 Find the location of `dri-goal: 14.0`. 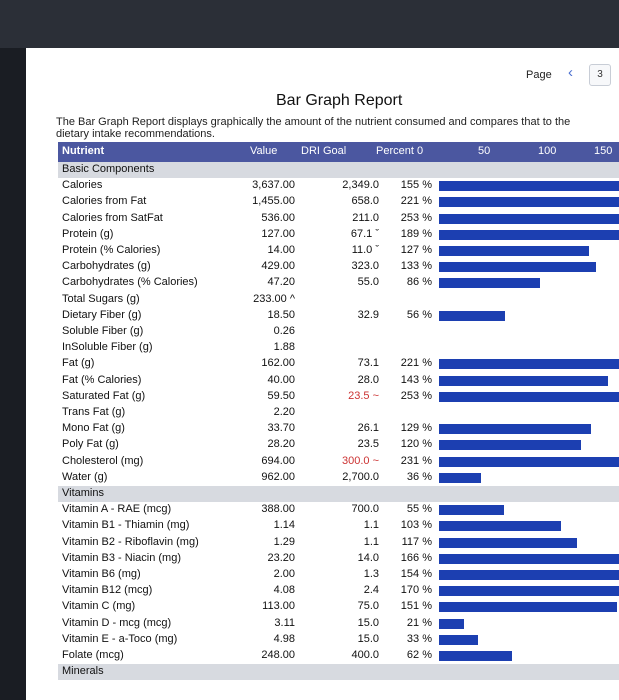

dri-goal: 14.0 is located at coordinates (368, 557).